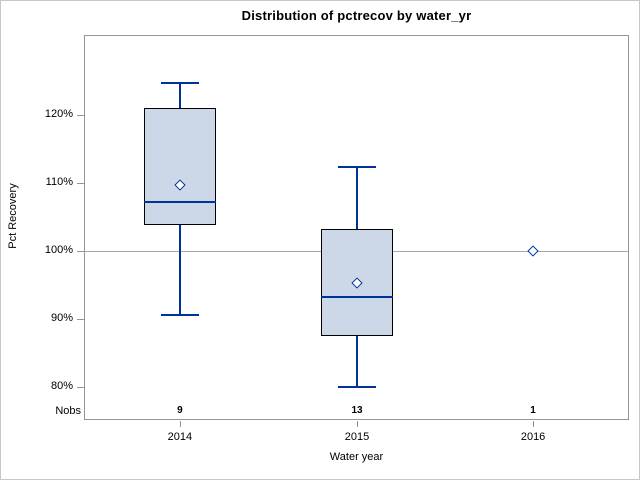  Describe the element at coordinates (68, 411) in the screenshot. I see `nobs-row-label: Nobs` at that location.